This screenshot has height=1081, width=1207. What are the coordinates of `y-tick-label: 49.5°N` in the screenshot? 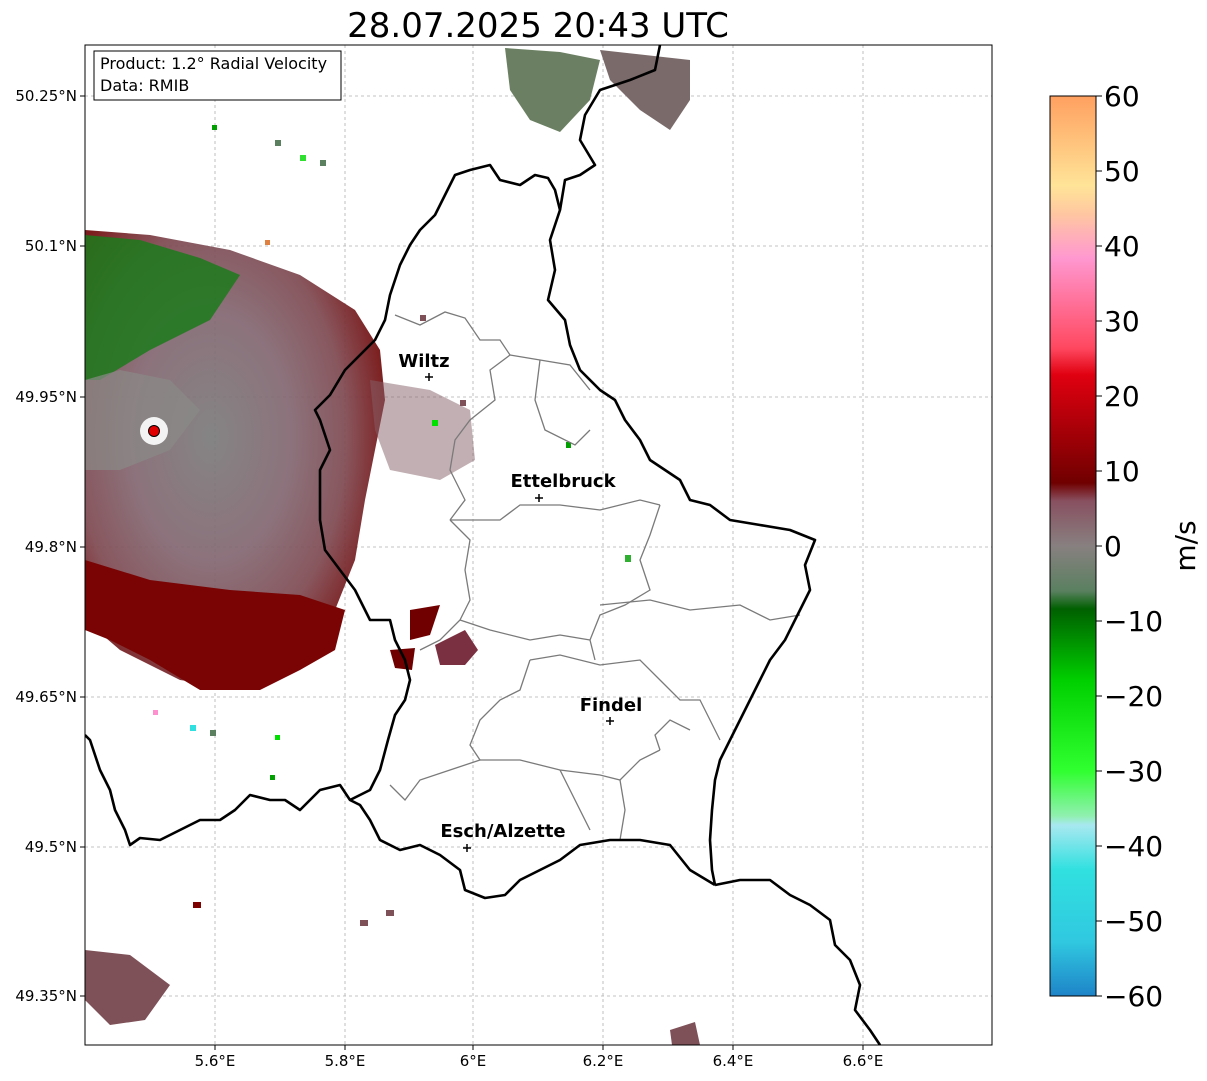 It's located at (51, 847).